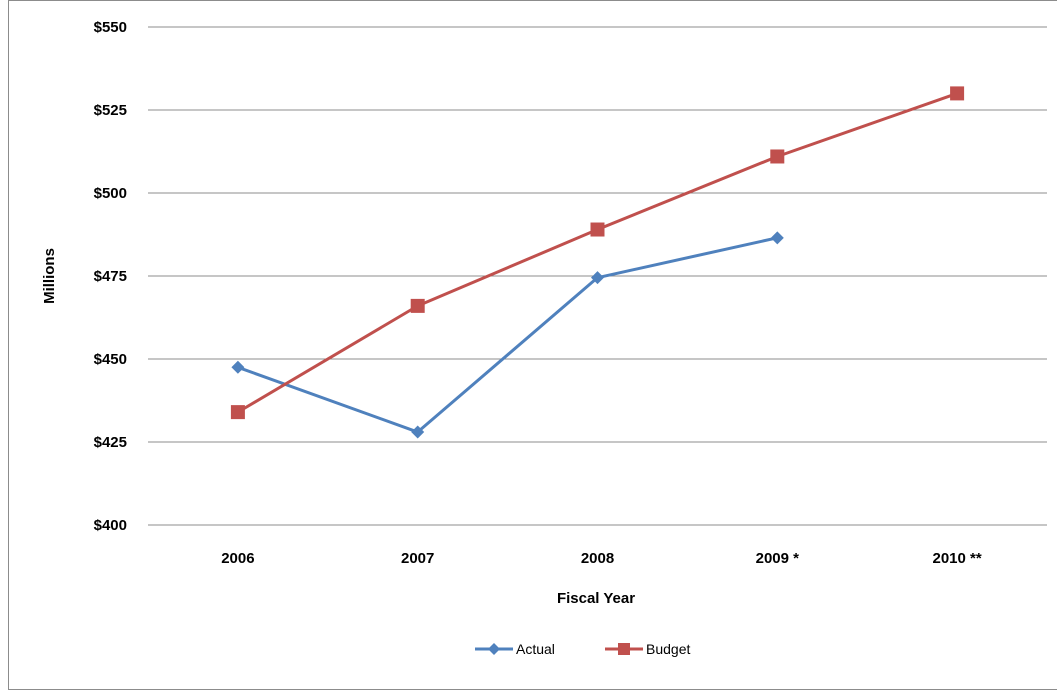  What do you see at coordinates (535, 649) in the screenshot?
I see `legend-label: Actual` at bounding box center [535, 649].